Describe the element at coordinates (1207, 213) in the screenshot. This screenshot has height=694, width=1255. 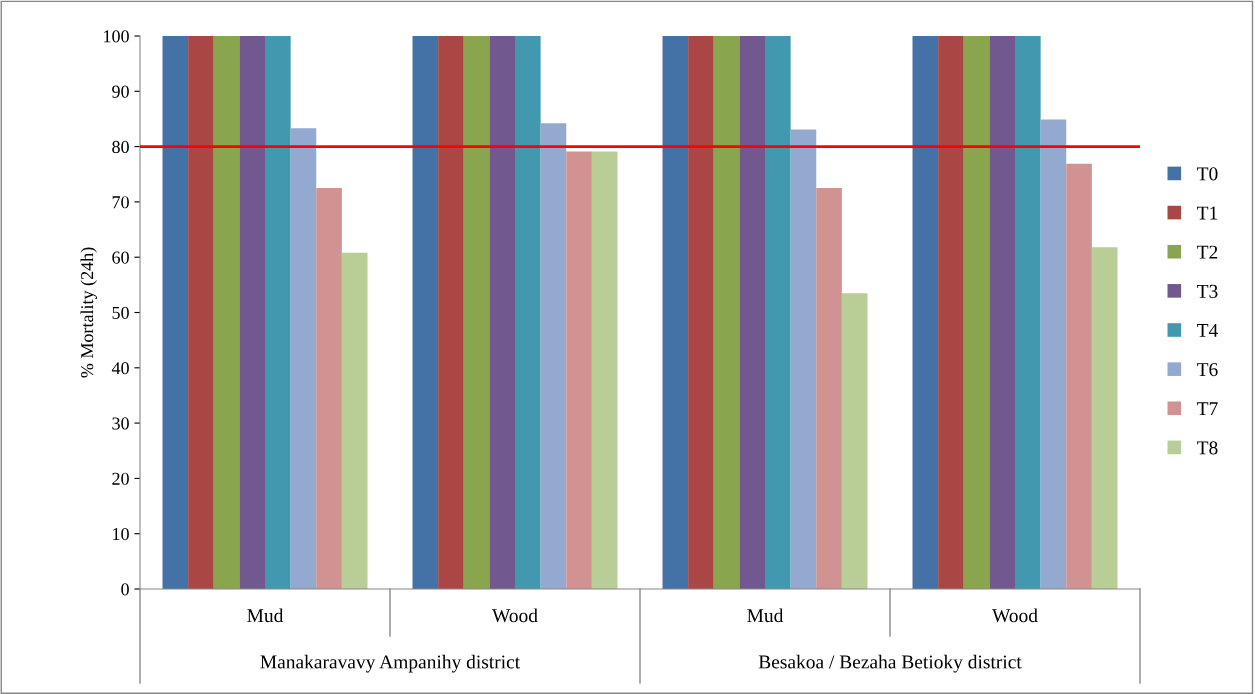
I see `legend-label: T1` at that location.